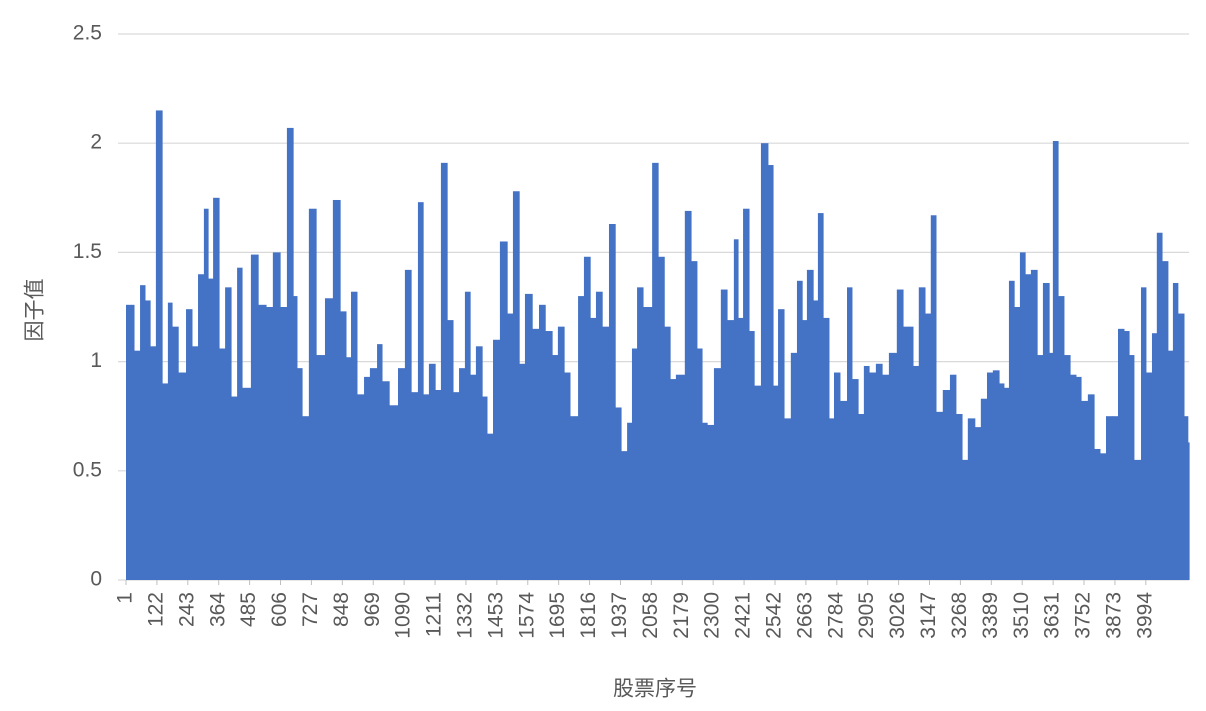 The height and width of the screenshot is (711, 1206). I want to click on x-tick-label: 2300, so click(712, 615).